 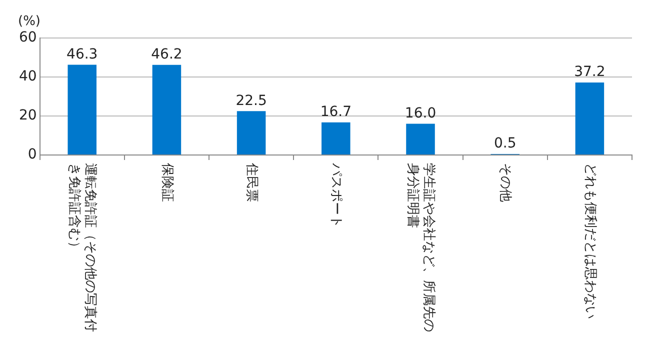 What do you see at coordinates (336, 195) in the screenshot?
I see `x-tick-label: パスポート` at bounding box center [336, 195].